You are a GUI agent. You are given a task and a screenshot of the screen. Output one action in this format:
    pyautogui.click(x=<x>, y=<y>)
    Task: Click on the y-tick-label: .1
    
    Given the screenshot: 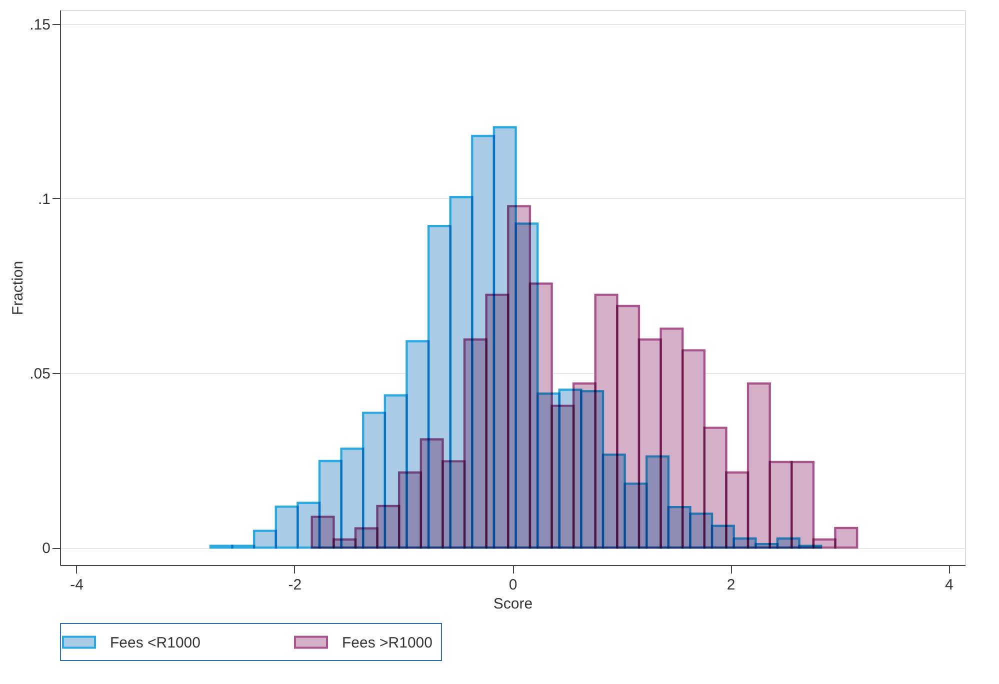 What is the action you would take?
    pyautogui.click(x=44, y=199)
    